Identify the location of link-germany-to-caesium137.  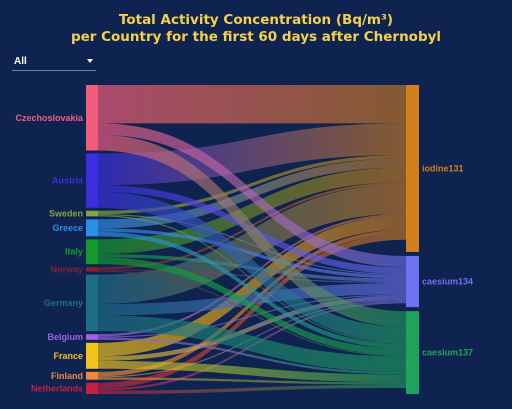
(252, 344).